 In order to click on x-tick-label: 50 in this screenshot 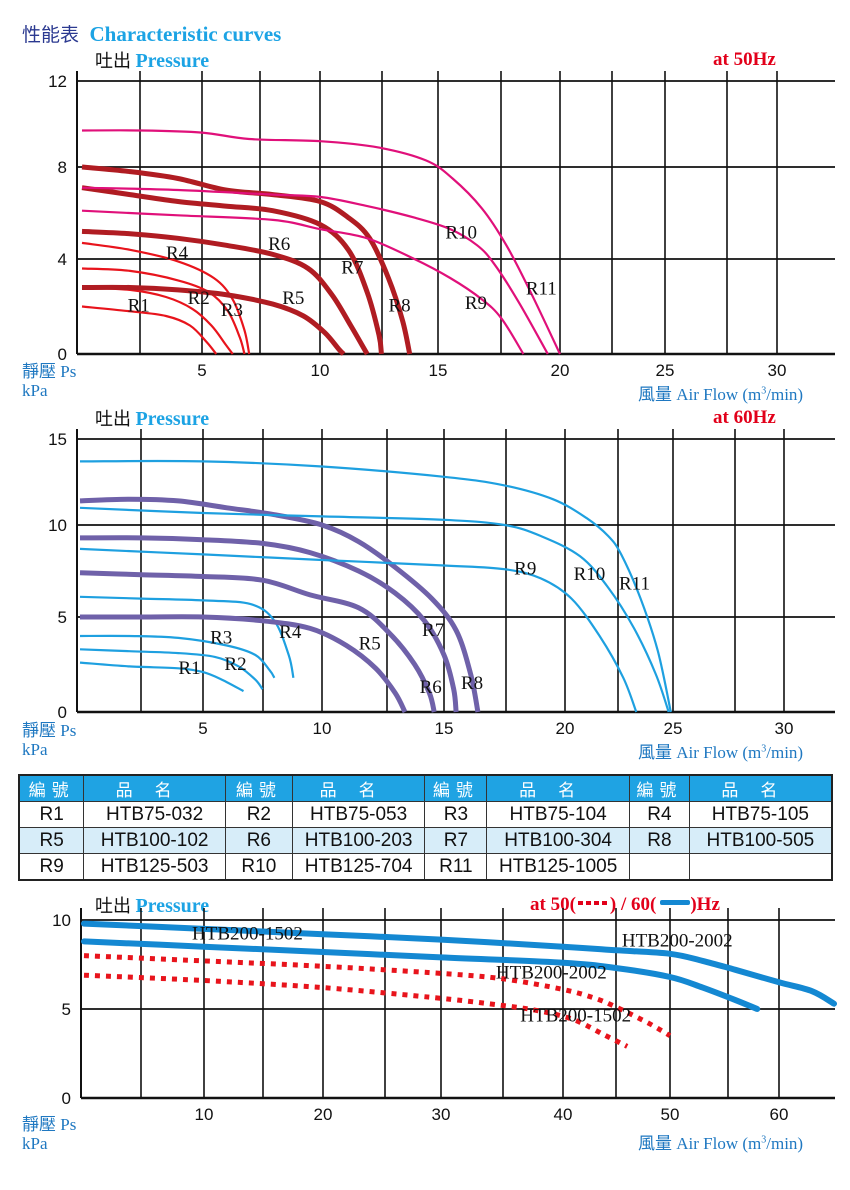, I will do `click(670, 1112)`.